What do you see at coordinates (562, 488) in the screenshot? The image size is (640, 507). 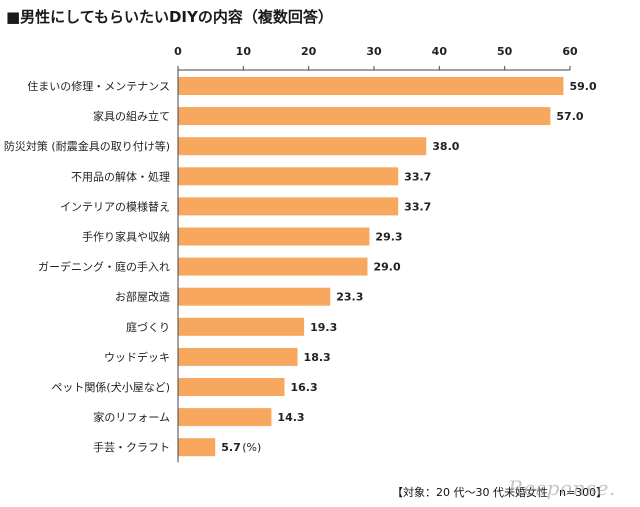 I see `watermark-logo: Response.` at bounding box center [562, 488].